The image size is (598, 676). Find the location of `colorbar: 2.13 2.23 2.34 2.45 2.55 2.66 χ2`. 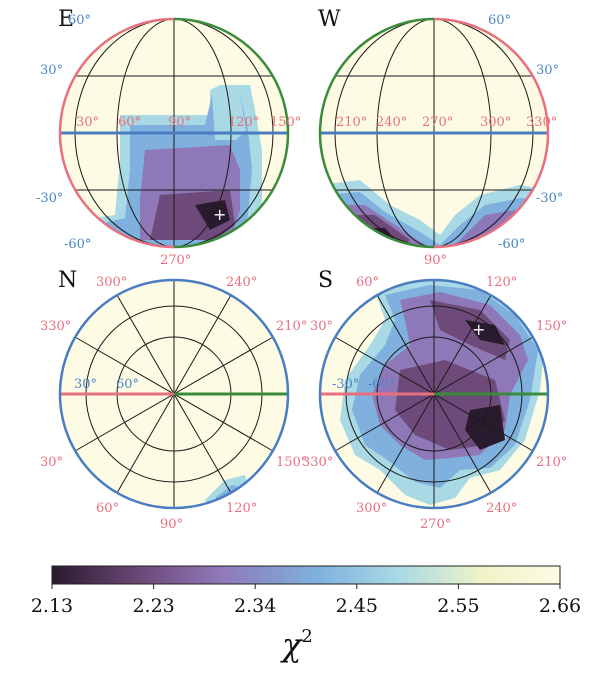

colorbar: 2.13 2.23 2.34 2.45 2.55 2.66 χ2 is located at coordinates (306, 614).